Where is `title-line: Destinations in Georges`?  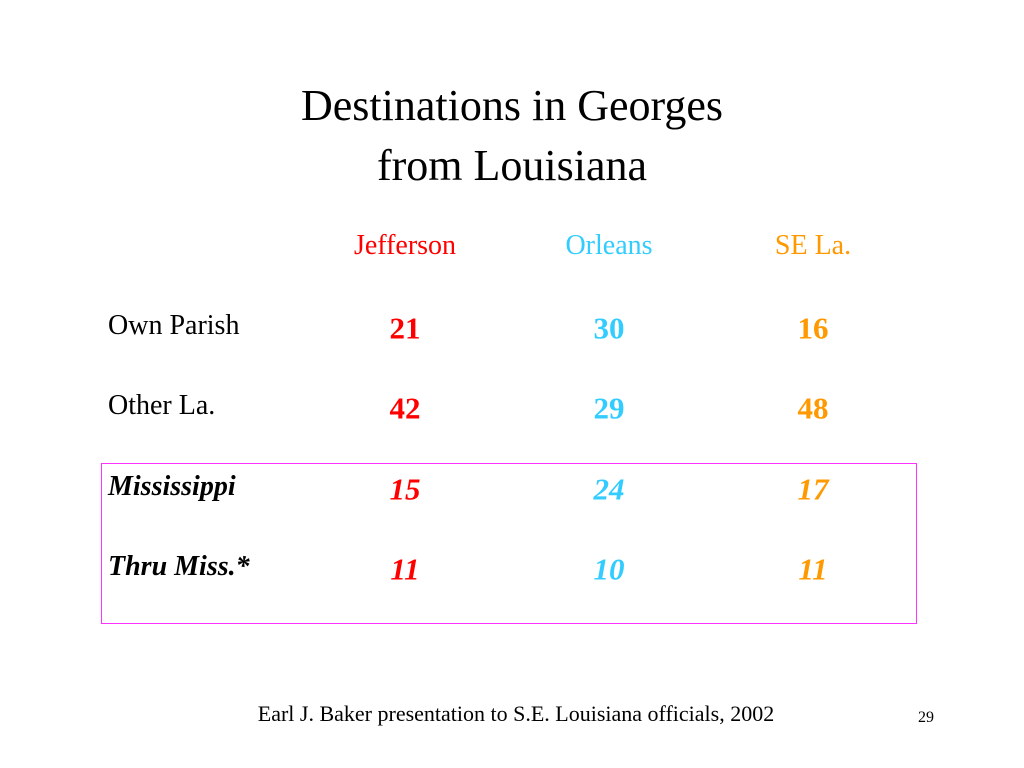 title-line: Destinations in Georges is located at coordinates (512, 105).